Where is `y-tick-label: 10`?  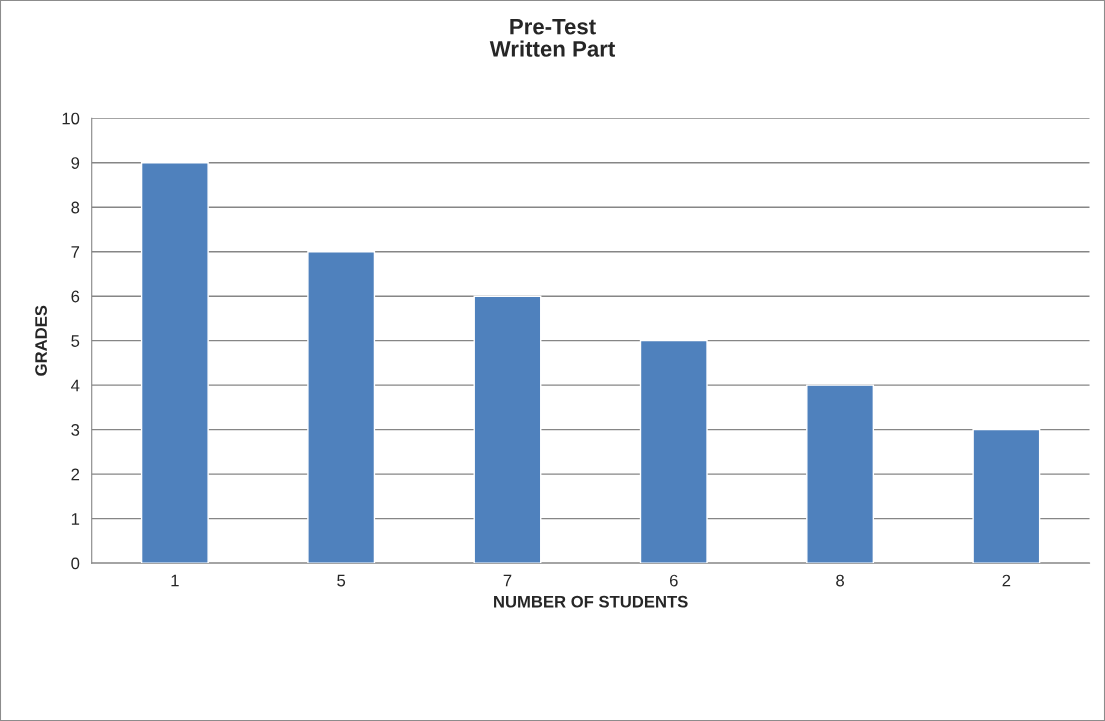
y-tick-label: 10 is located at coordinates (71, 118).